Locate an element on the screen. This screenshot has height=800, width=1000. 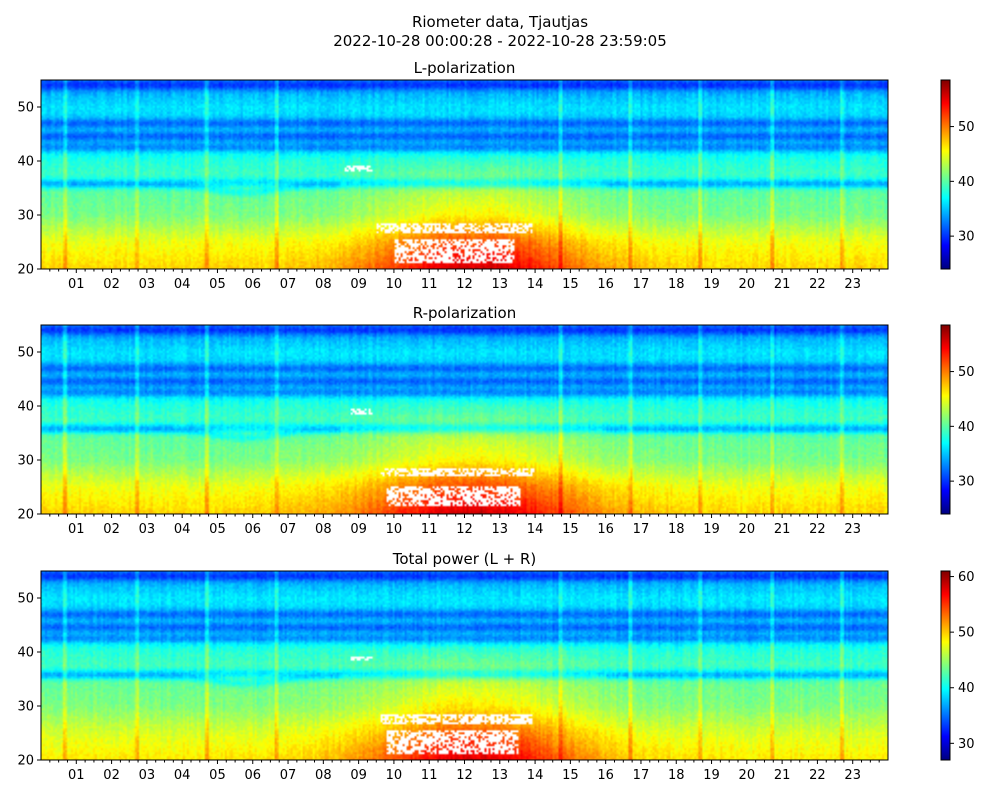
colorbar-tick-label: 60 is located at coordinates (966, 577).